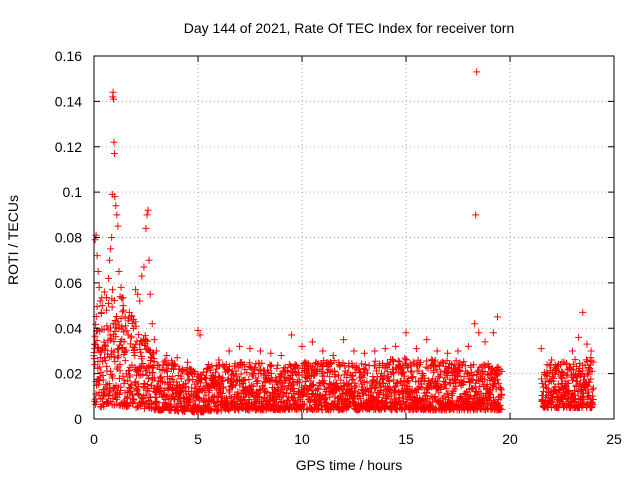 This screenshot has height=480, width=640. I want to click on y-tick-label: 0.12, so click(68, 147).